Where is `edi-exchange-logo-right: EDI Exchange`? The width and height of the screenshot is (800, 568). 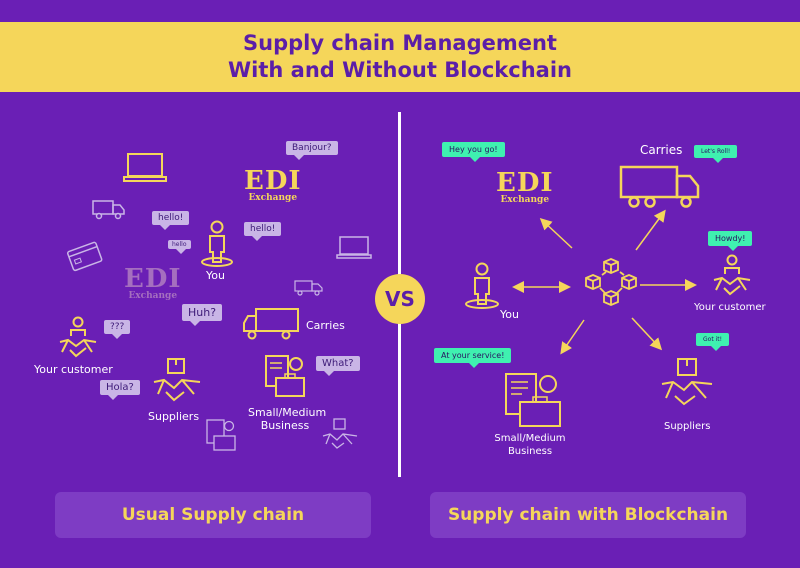 edi-exchange-logo-right: EDI Exchange is located at coordinates (525, 187).